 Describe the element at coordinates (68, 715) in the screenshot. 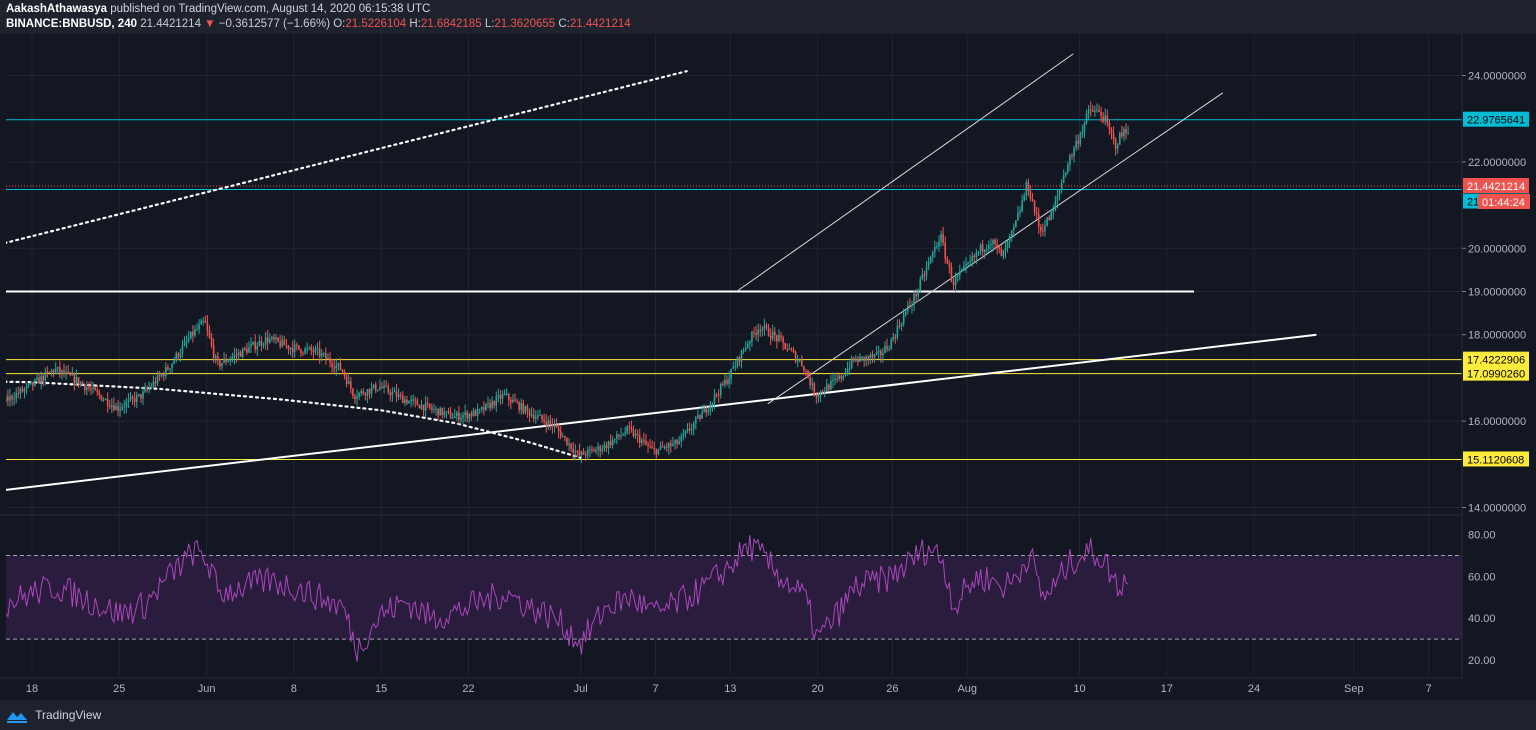

I see `tradingview-brand: TradingView` at that location.